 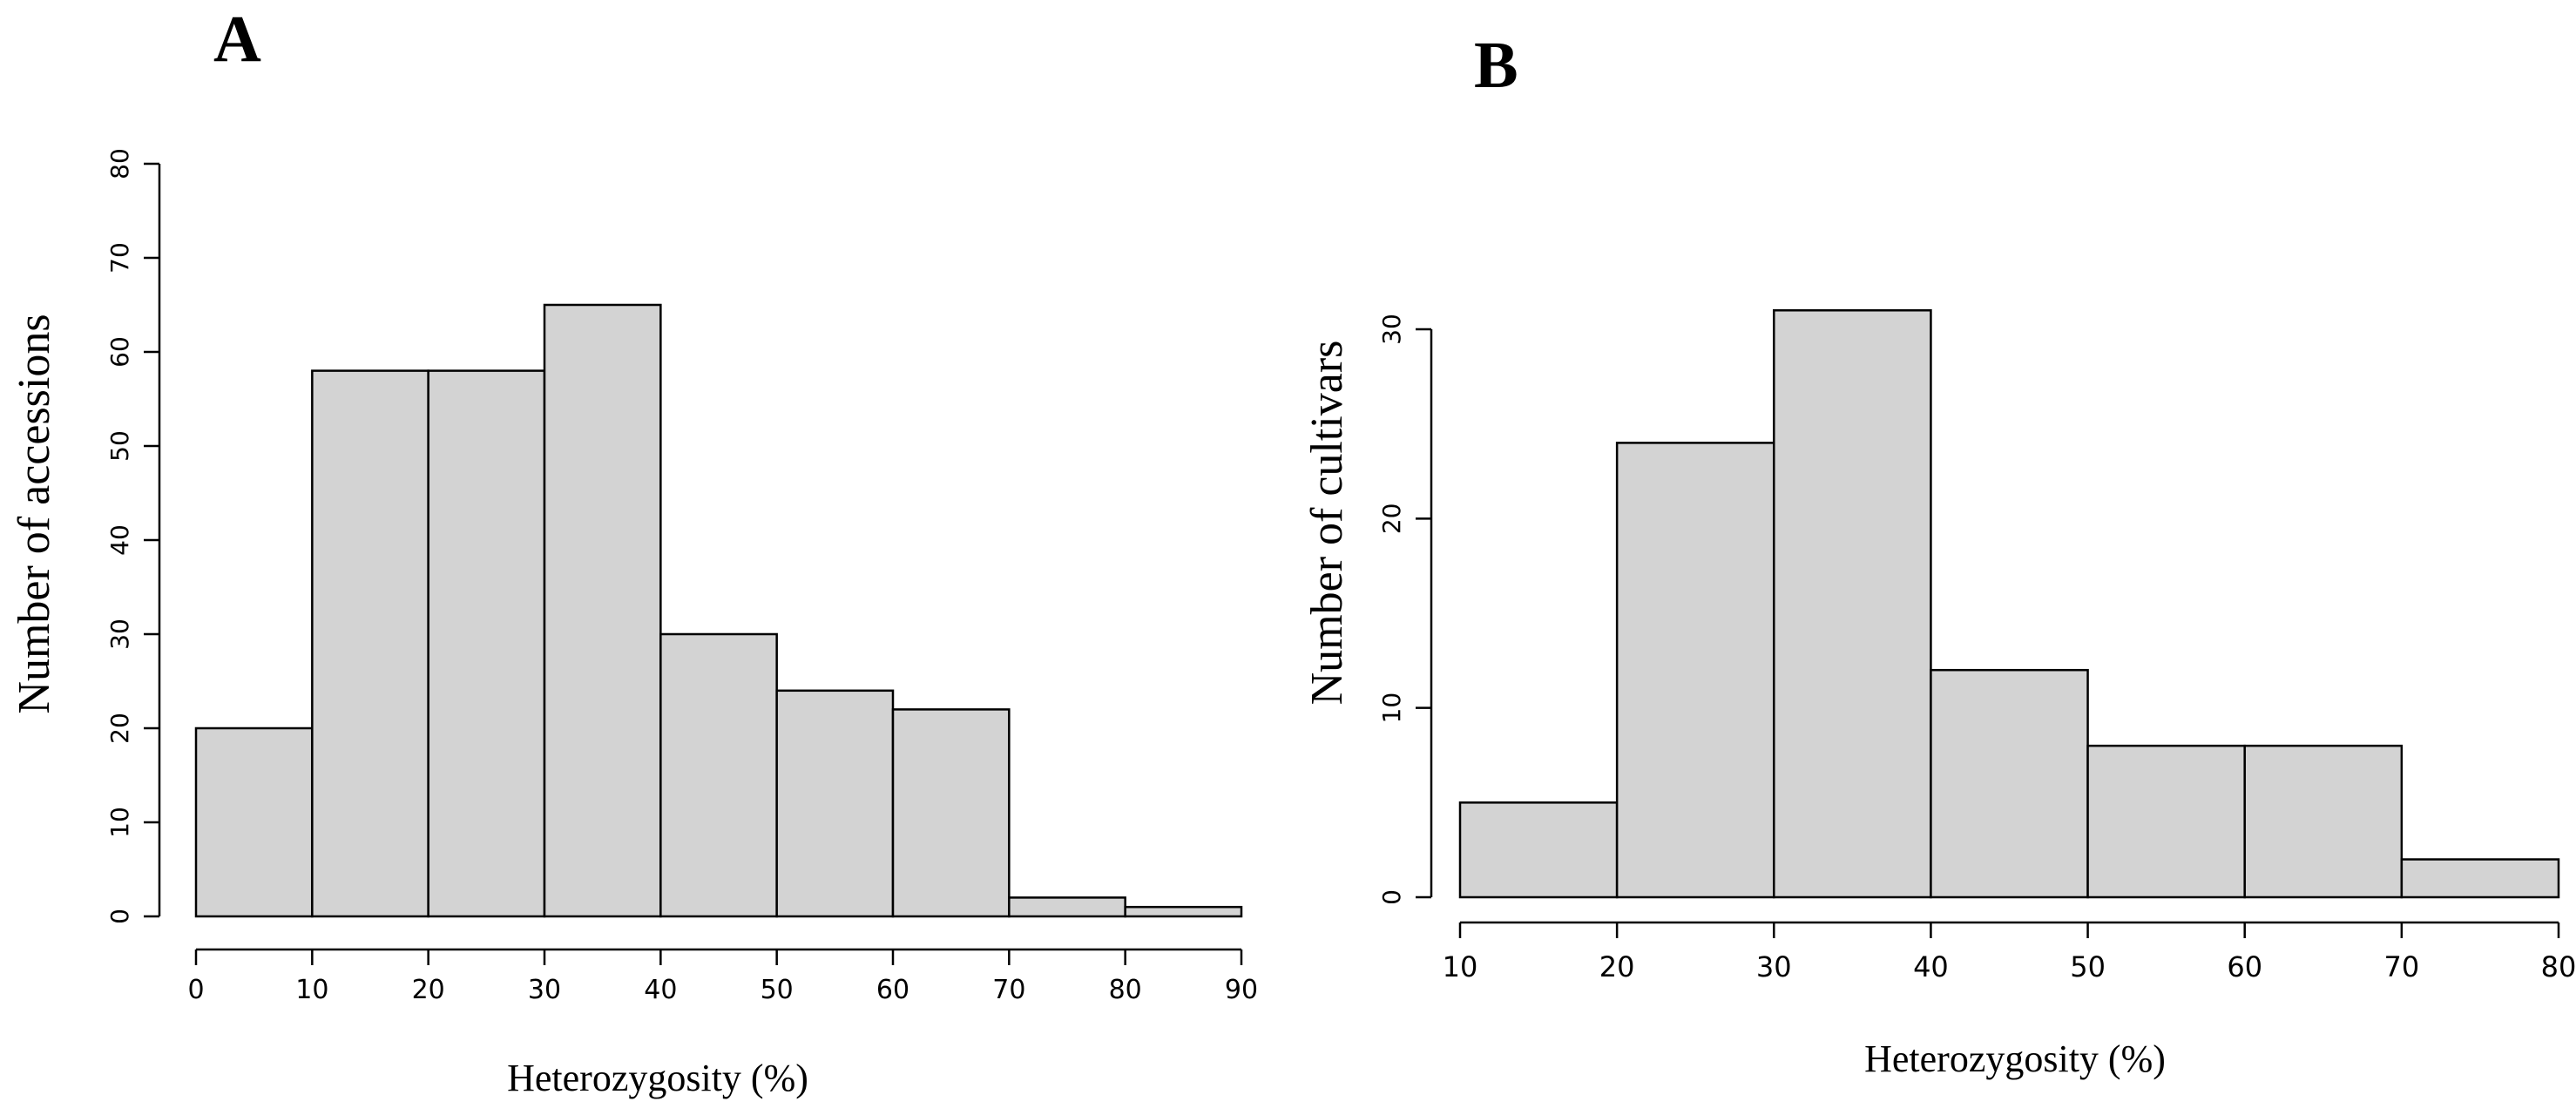 What do you see at coordinates (119, 540) in the screenshot?
I see `panel-a-y-tick-label: 40` at bounding box center [119, 540].